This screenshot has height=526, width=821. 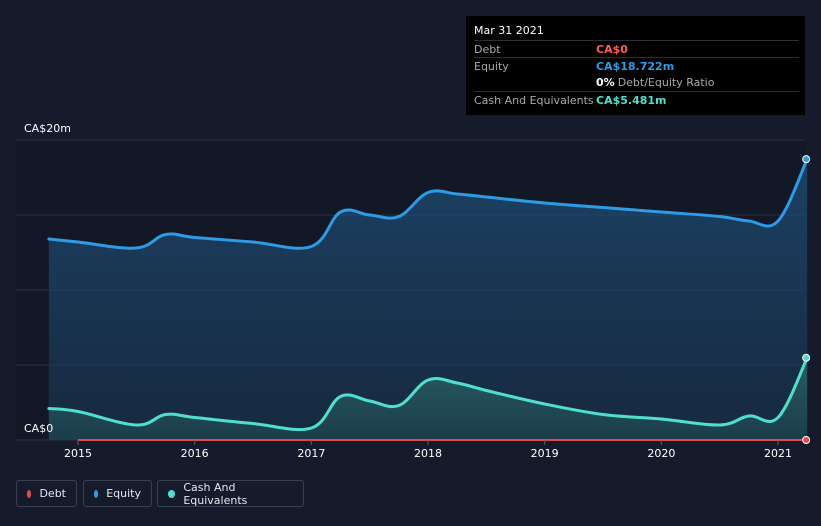 I want to click on cash-and-equivalents-area, so click(x=428, y=398).